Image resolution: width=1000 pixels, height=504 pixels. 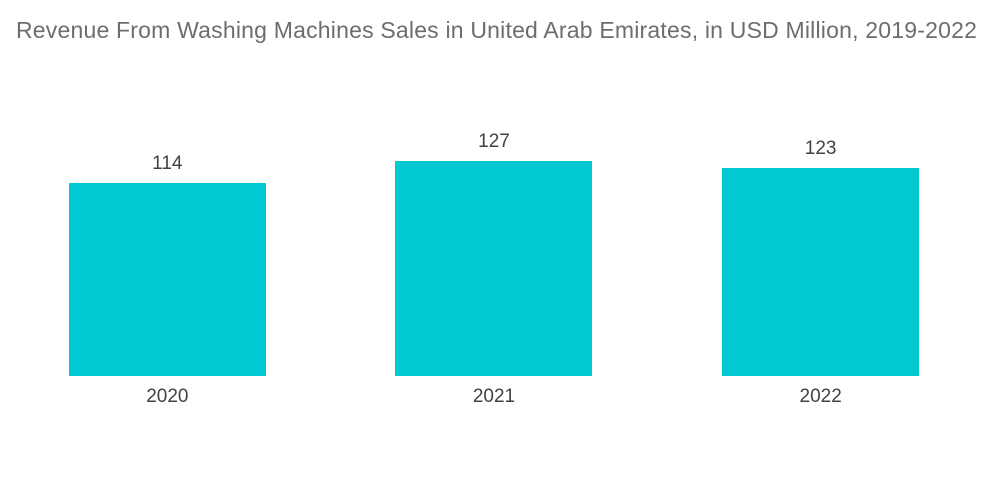 I want to click on value-label-2022: 123, so click(x=820, y=148).